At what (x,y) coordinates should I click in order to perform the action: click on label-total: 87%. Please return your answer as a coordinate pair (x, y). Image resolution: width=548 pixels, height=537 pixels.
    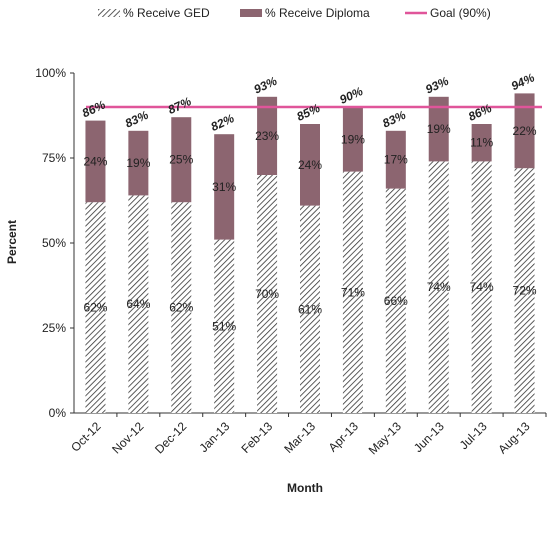
    Looking at the image, I should click on (180, 105).